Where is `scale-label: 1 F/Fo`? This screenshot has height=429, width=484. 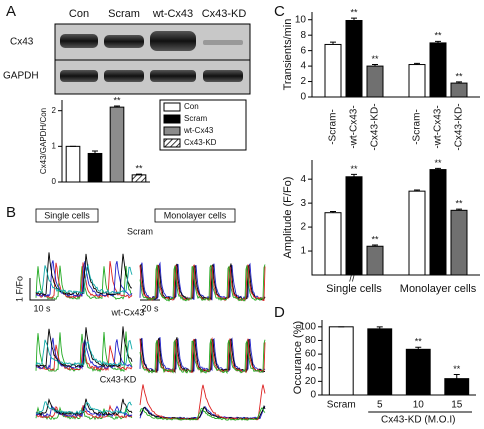 scale-label: 1 F/Fo is located at coordinates (19, 289).